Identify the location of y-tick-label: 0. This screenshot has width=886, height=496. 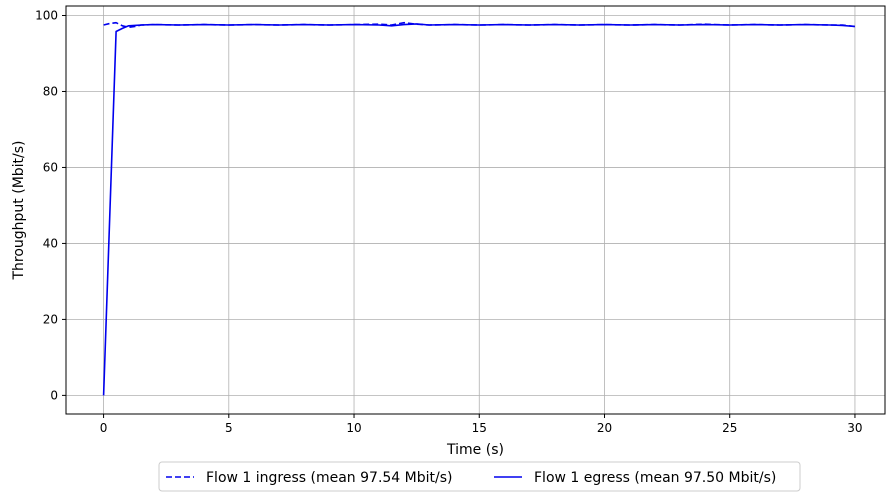
(54, 395).